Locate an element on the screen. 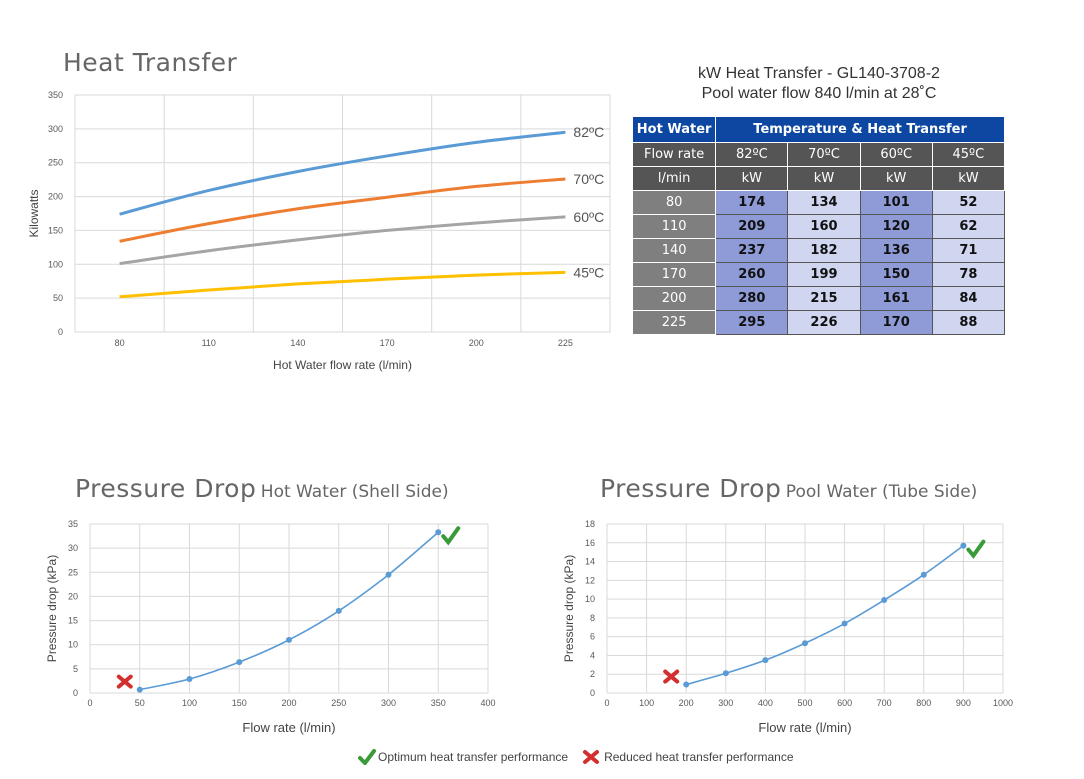  value-cell: 134 is located at coordinates (824, 202).